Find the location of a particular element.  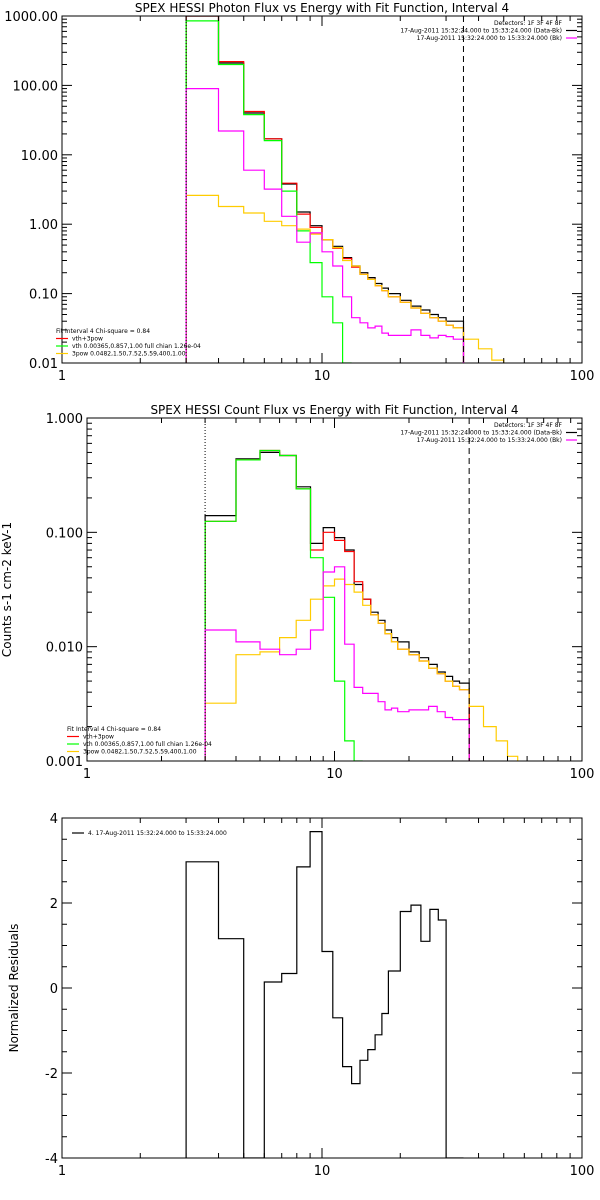

y-tick-label: 4 is located at coordinates (54, 819).